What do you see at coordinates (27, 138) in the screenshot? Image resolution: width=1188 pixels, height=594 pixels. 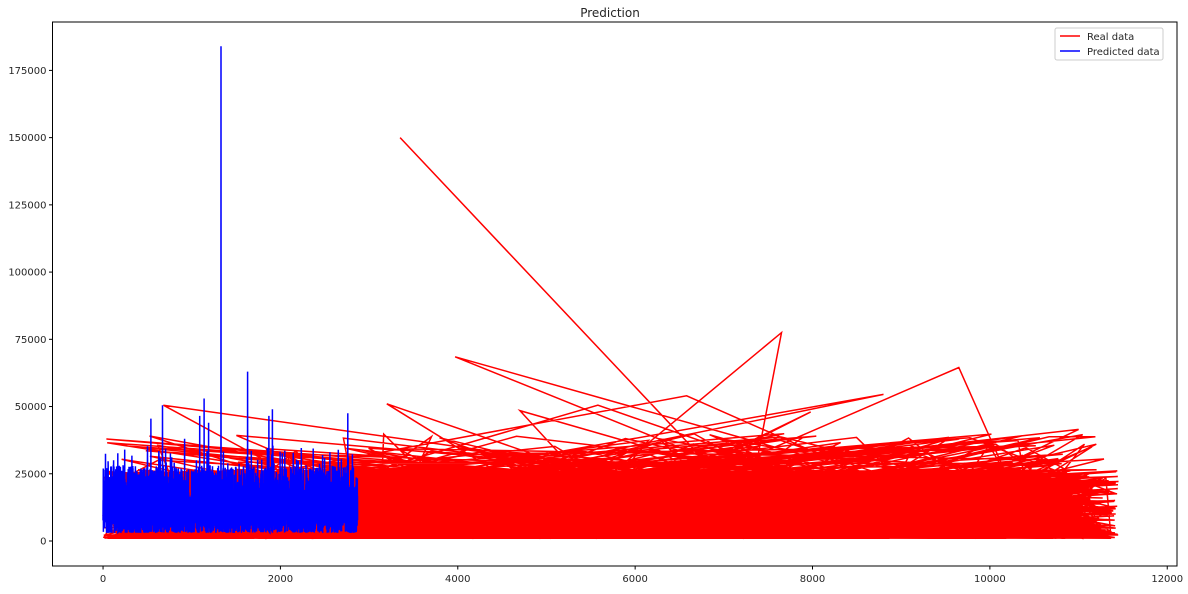 I see `y-tick-label: 150000` at bounding box center [27, 138].